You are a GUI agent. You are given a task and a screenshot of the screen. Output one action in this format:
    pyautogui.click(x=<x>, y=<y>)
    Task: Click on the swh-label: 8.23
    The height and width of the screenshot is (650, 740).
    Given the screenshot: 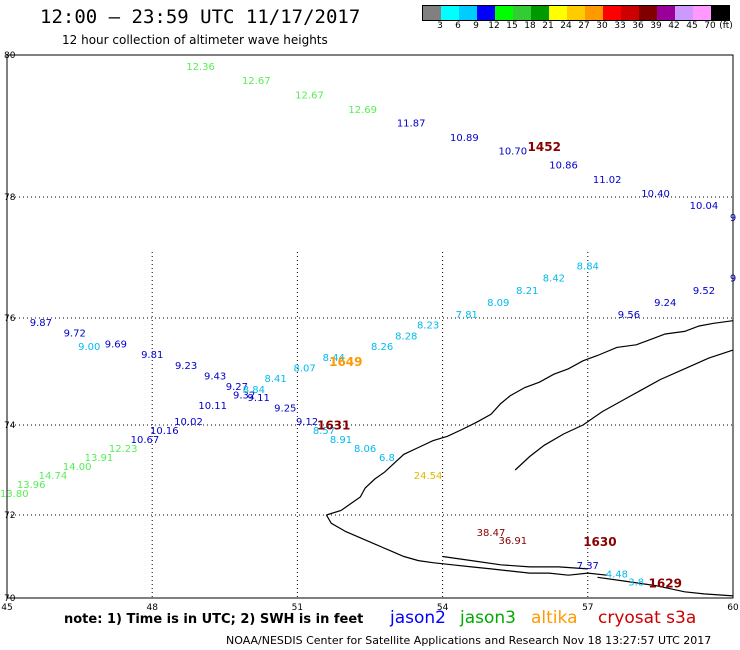 What is the action you would take?
    pyautogui.click(x=428, y=326)
    